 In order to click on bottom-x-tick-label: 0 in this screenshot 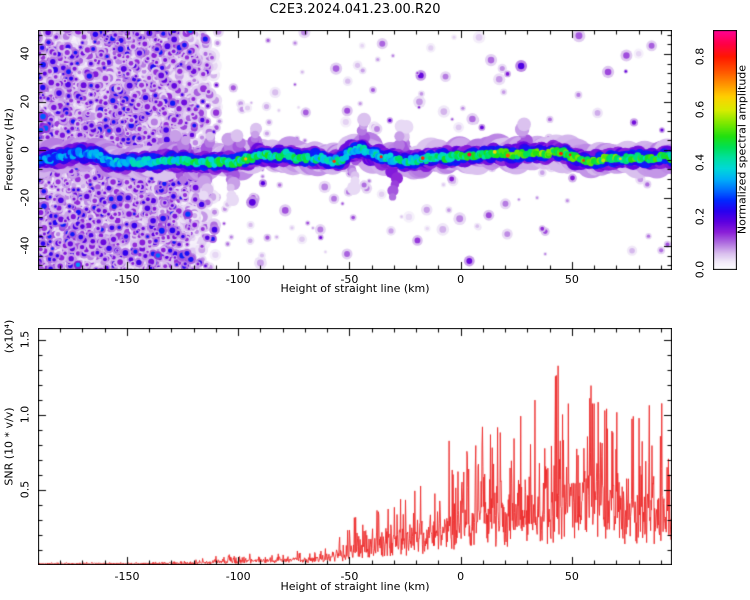, I will do `click(461, 576)`.